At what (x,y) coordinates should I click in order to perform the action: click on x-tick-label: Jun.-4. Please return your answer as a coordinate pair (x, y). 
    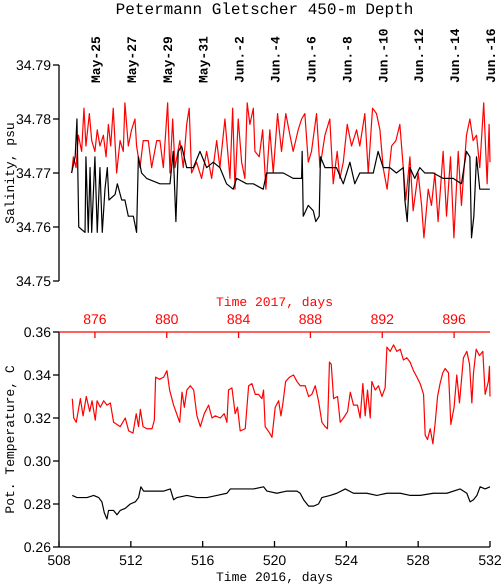
    Looking at the image, I should click on (276, 59).